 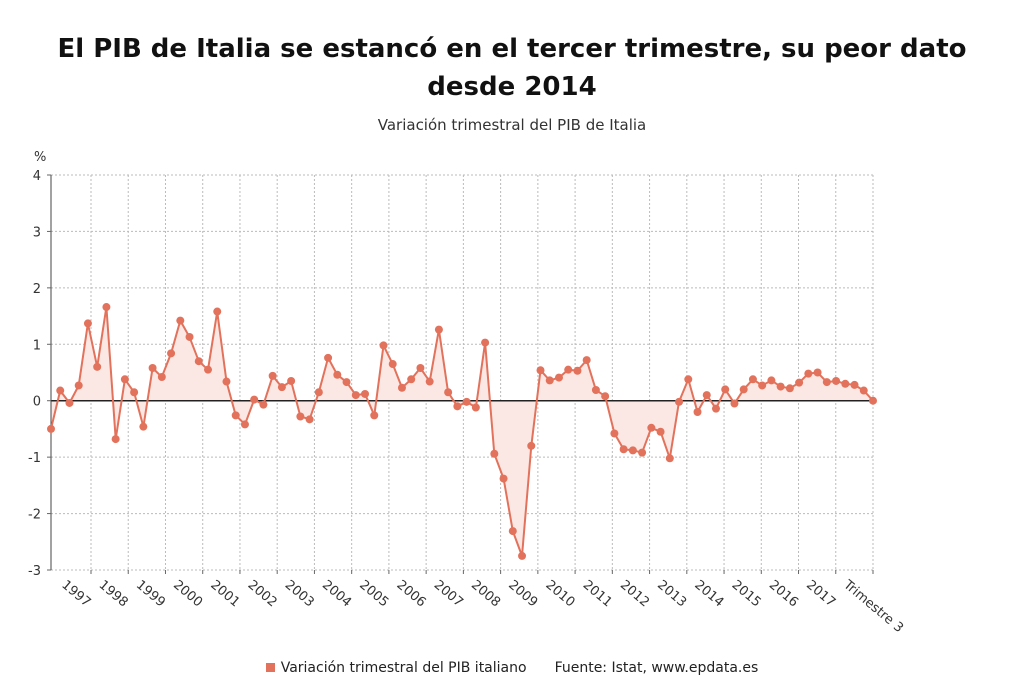 What do you see at coordinates (671, 594) in the screenshot?
I see `x-tick-label: 2013` at bounding box center [671, 594].